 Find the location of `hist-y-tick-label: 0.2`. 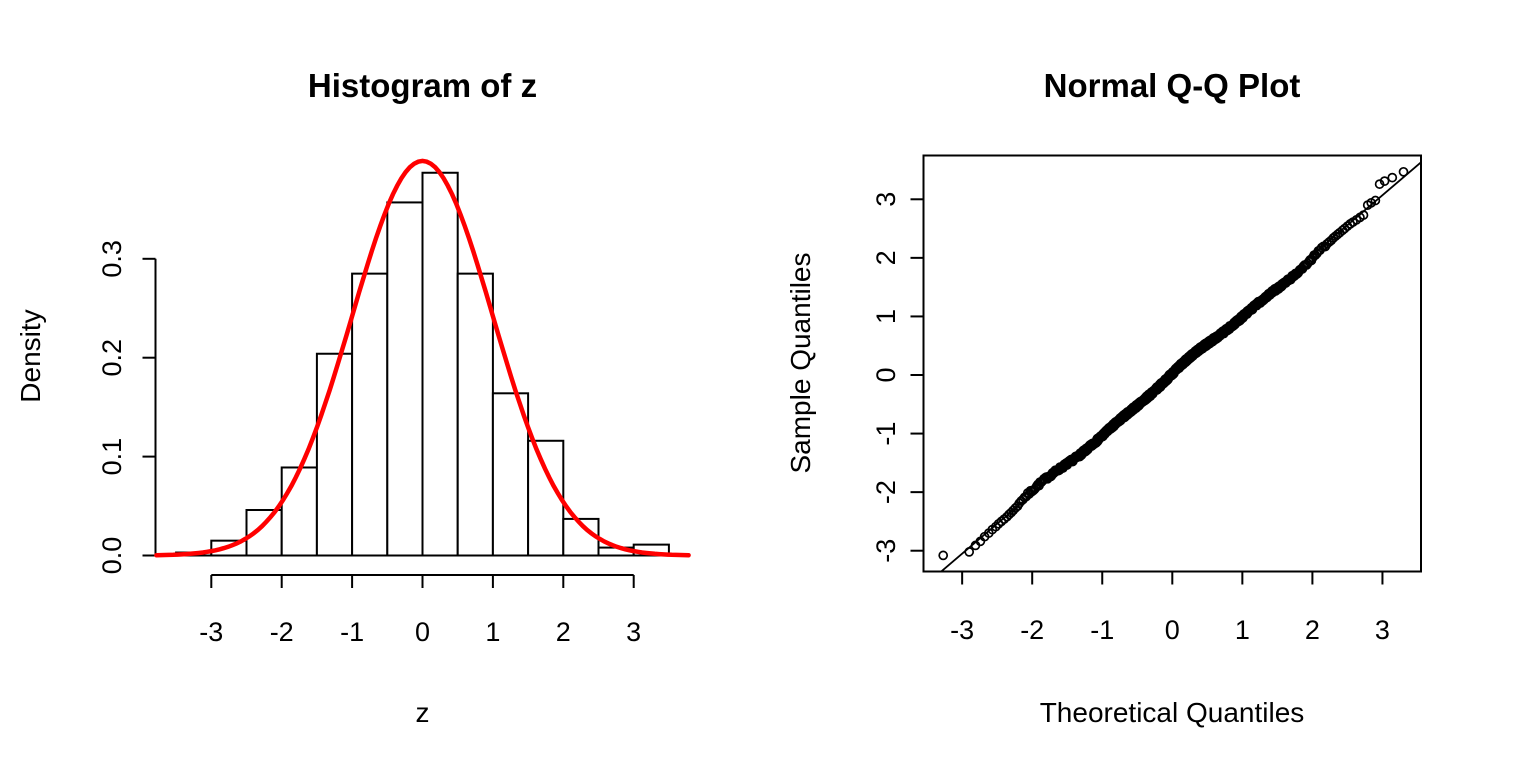

hist-y-tick-label: 0.2 is located at coordinates (112, 358).